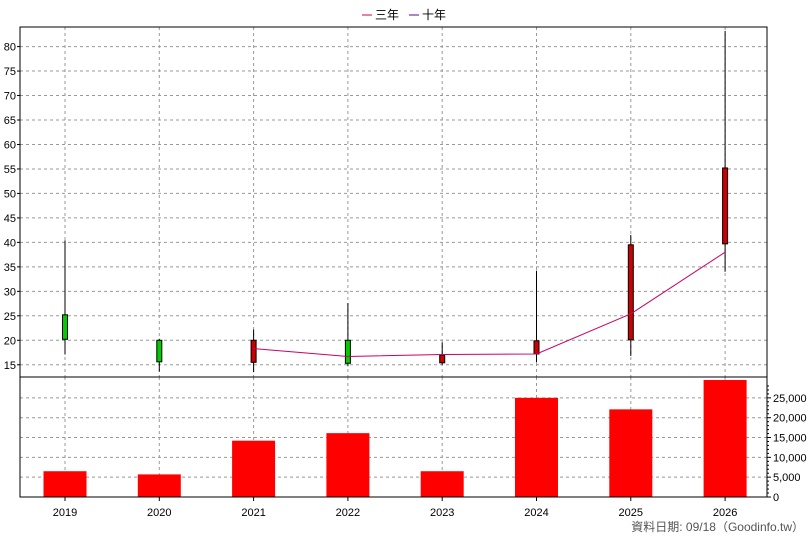 This screenshot has height=540, width=808. Describe the element at coordinates (630, 292) in the screenshot. I see `candle-body-2025` at that location.